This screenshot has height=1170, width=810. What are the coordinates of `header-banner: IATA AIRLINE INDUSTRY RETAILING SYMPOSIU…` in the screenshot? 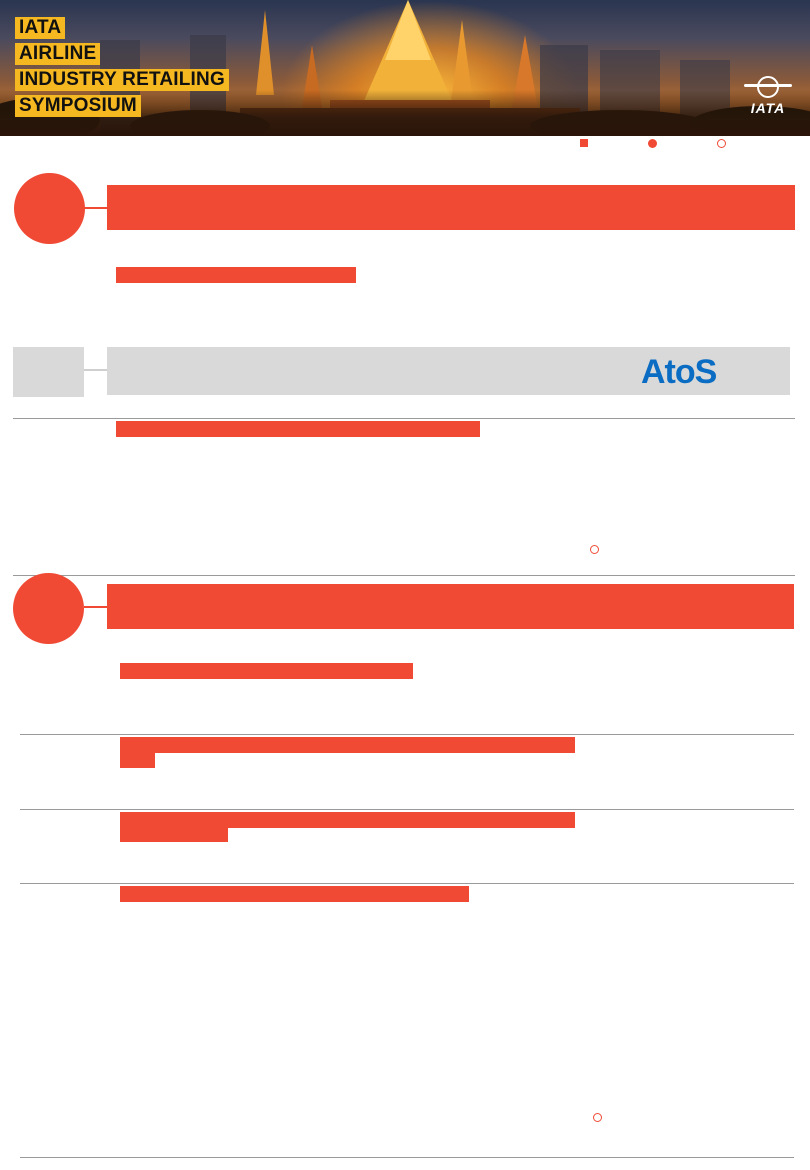 It's located at (405, 68).